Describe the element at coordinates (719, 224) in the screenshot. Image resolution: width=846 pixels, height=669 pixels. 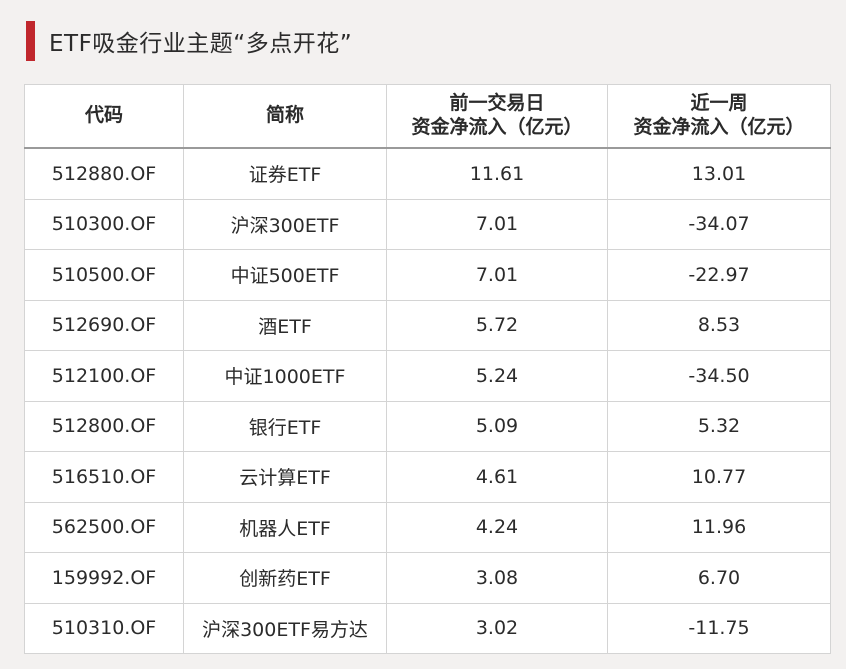
I see `cell-week-inflow: -34.07` at that location.